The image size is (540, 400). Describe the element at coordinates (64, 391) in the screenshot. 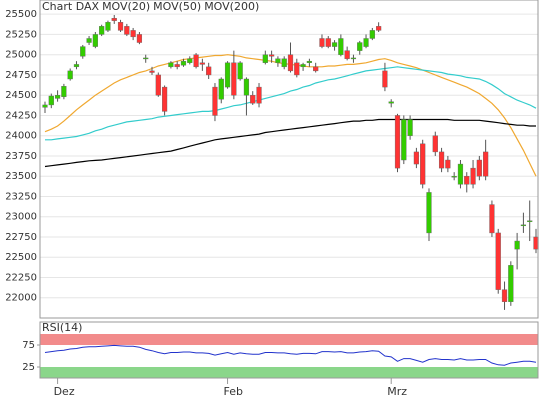

I see `x-tick-label: Dez` at that location.